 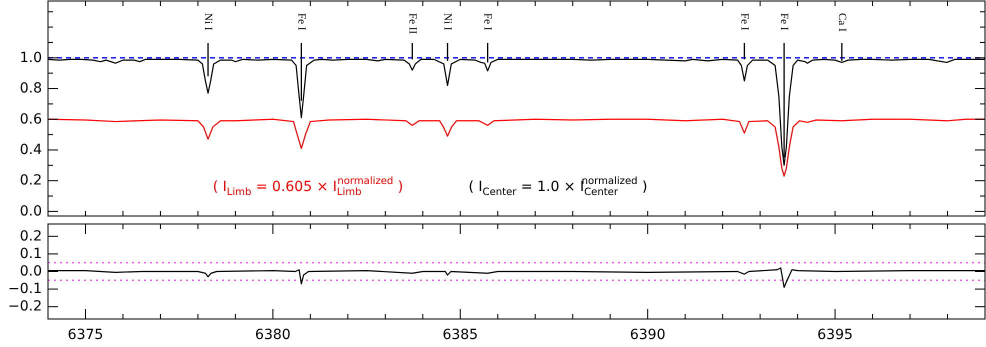 What do you see at coordinates (31, 150) in the screenshot?
I see `y-tick-label: 0.4` at bounding box center [31, 150].